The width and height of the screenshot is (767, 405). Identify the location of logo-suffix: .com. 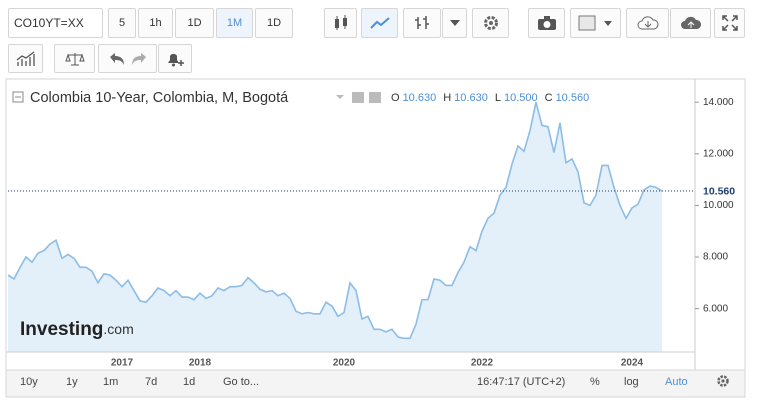
(118, 329).